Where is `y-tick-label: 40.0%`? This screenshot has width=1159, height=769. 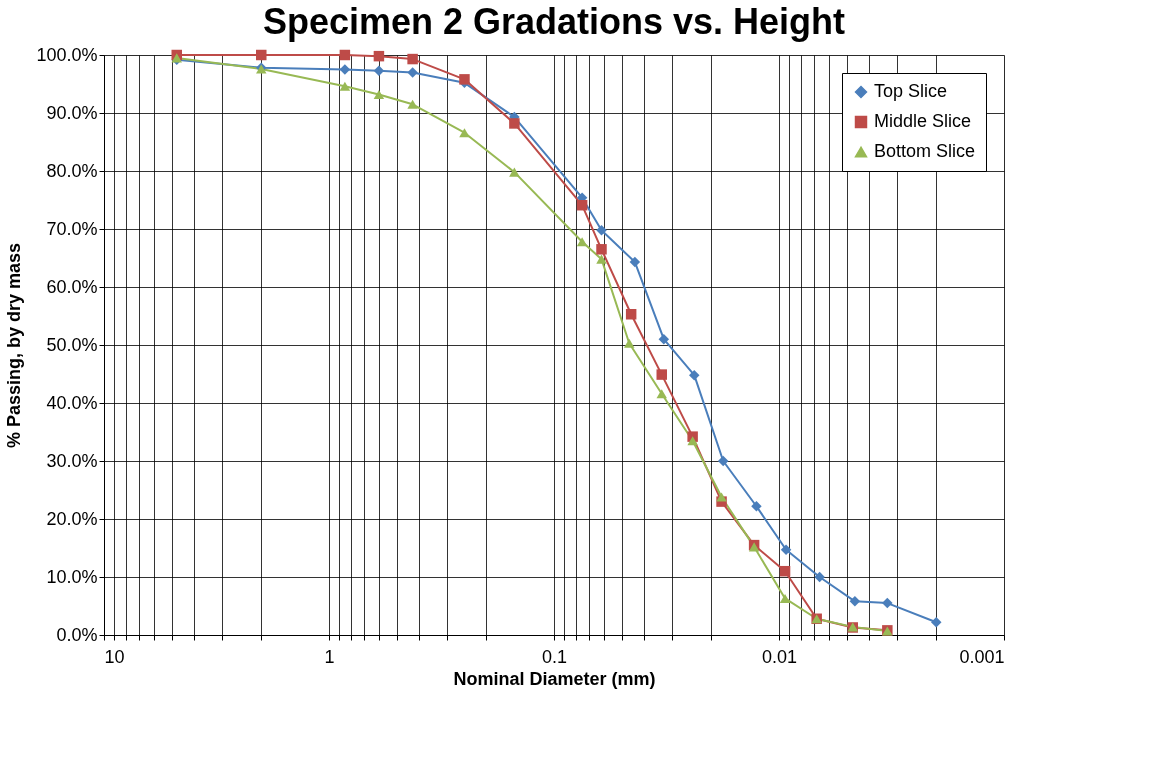
y-tick-label: 40.0% is located at coordinates (72, 402).